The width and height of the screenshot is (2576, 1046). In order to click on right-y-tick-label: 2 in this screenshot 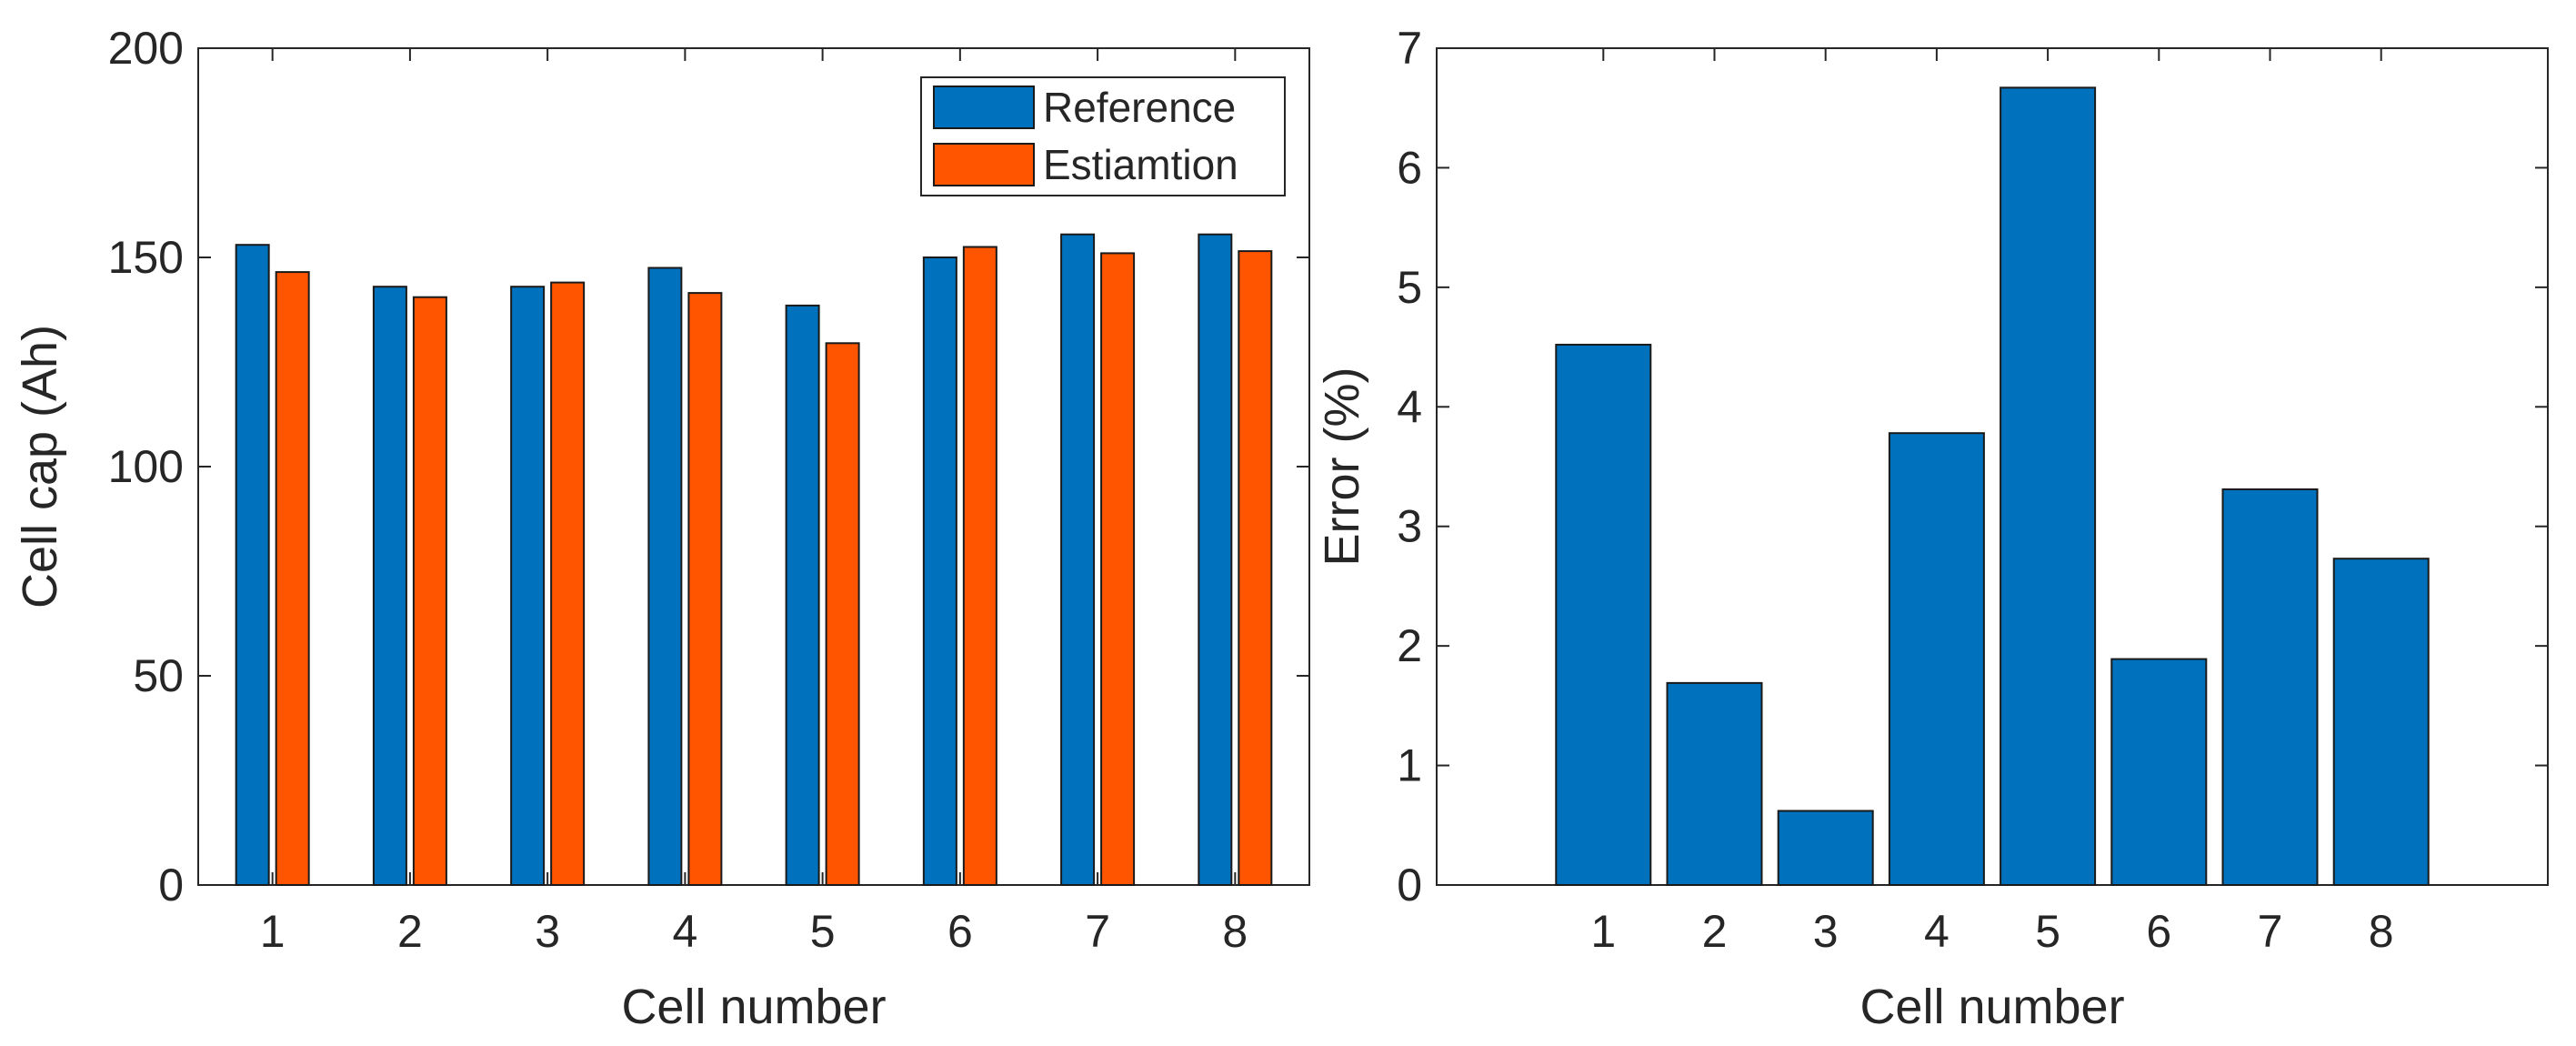, I will do `click(1409, 645)`.